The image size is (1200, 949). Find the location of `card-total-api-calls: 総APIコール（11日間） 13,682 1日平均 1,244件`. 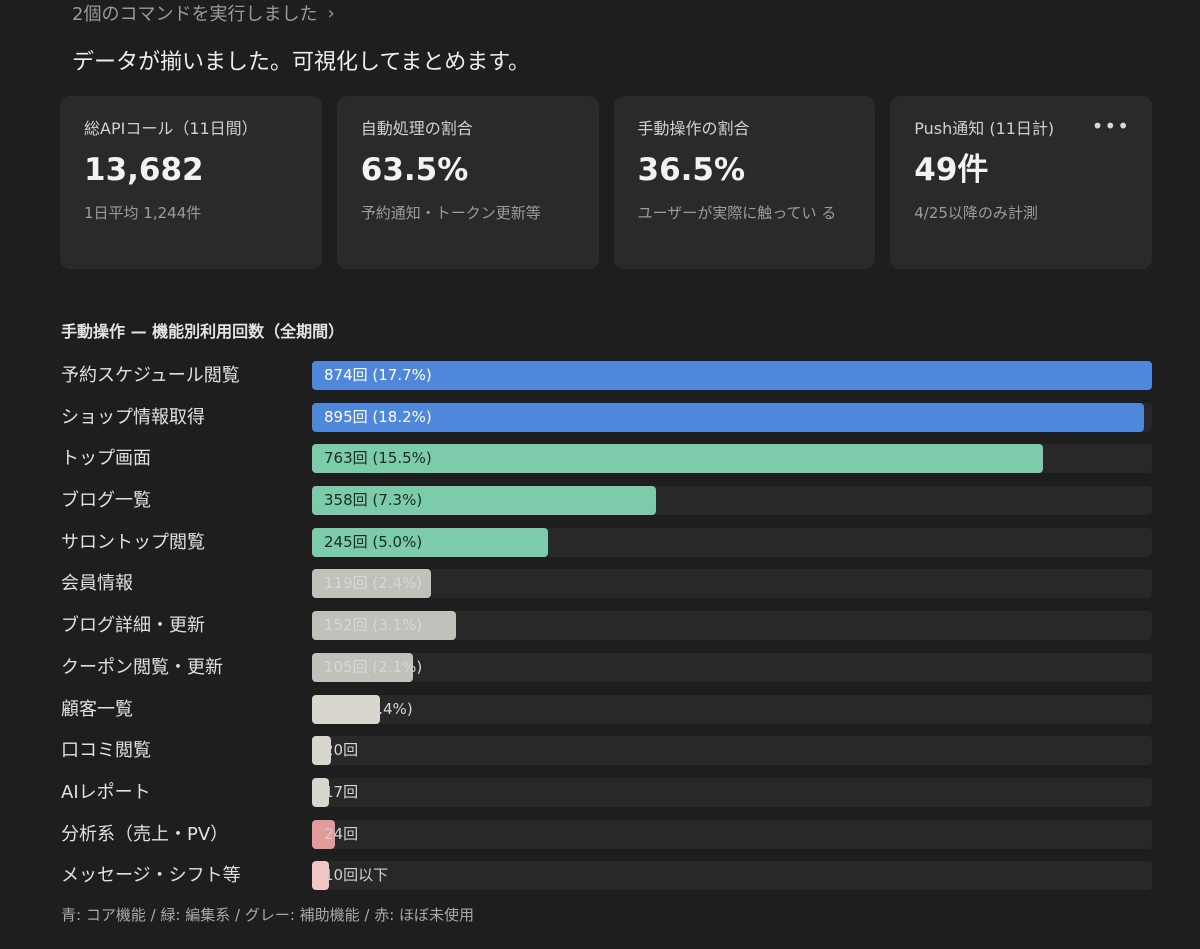

card-total-api-calls: 総APIコール（11日間） 13,682 1日平均 1,244件 is located at coordinates (191, 182).